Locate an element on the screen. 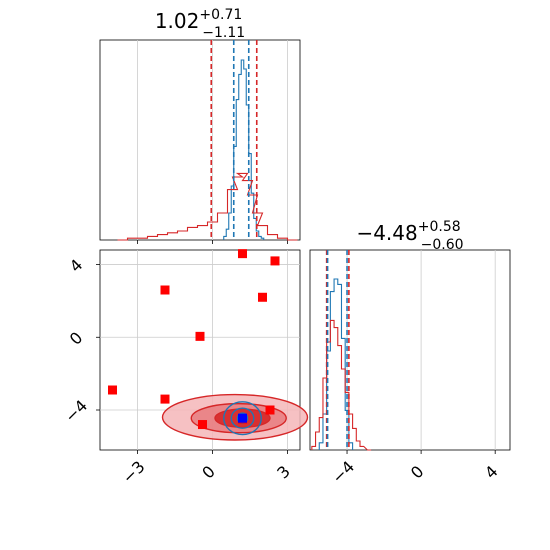 Image resolution: width=550 pixels, height=550 pixels. x-tick-labels: −4 0 4 is located at coordinates (415, 472).